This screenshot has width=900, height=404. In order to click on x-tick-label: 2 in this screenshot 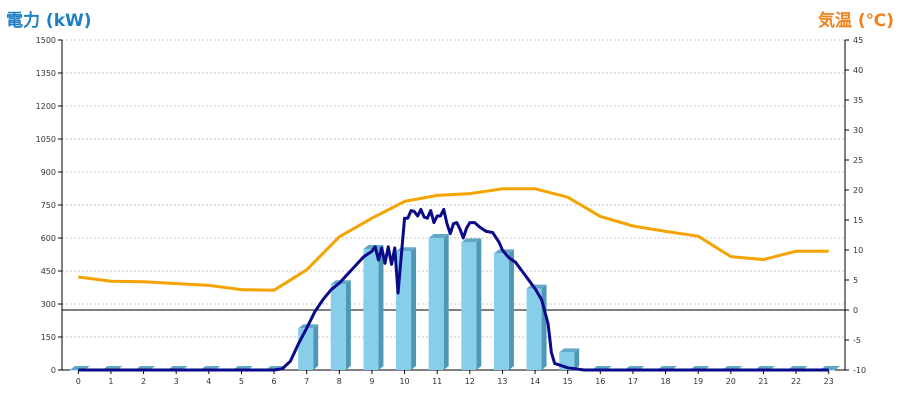, I will do `click(143, 381)`.